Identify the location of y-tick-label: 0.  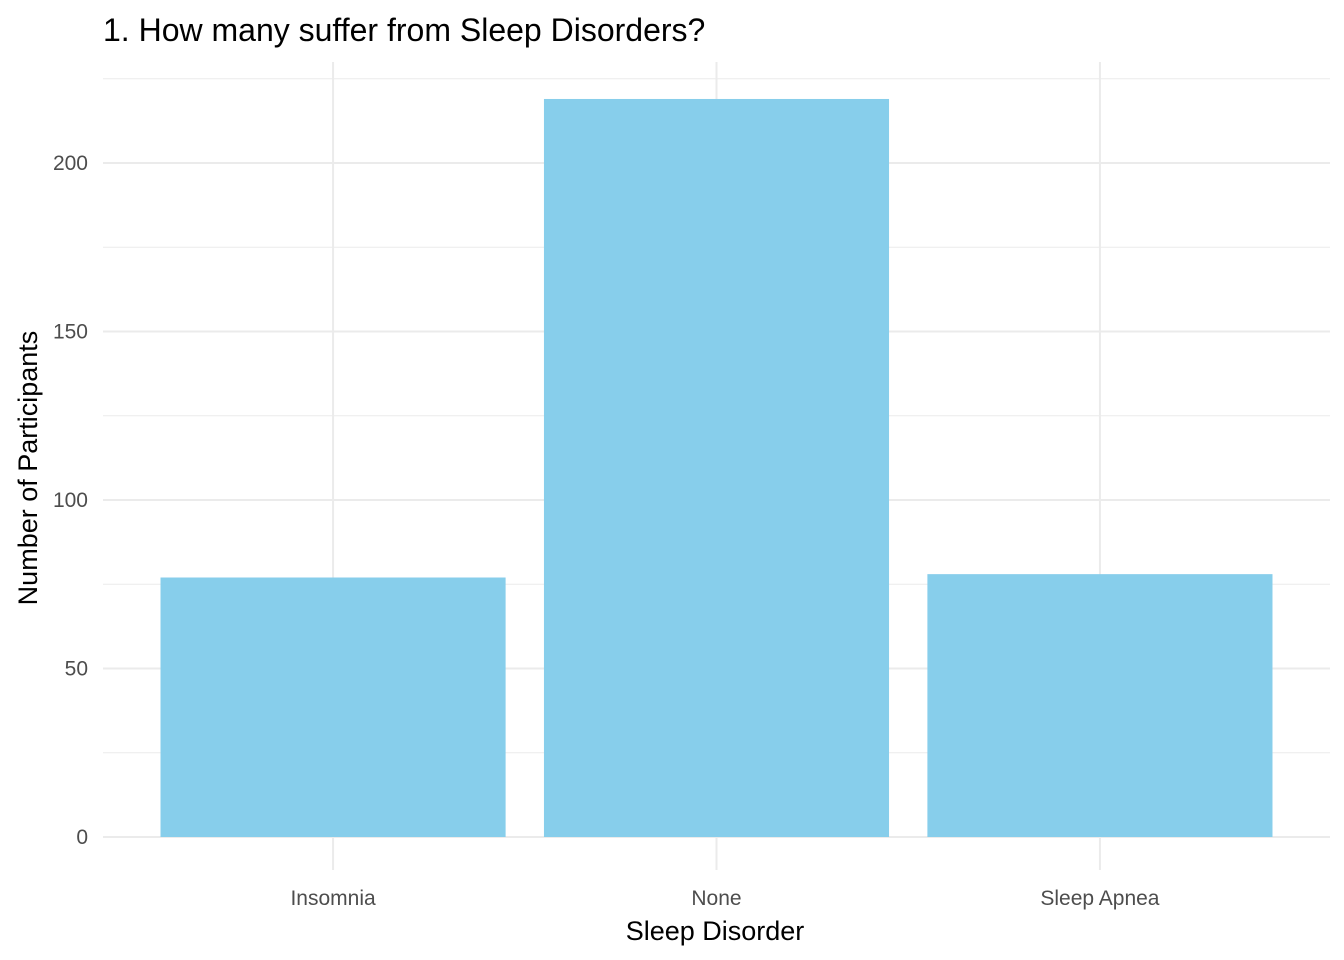
(82, 837).